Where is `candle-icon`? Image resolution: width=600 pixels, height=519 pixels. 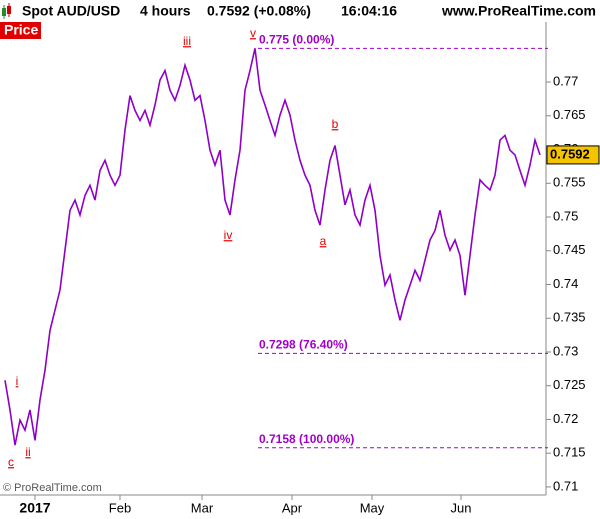 candle-icon is located at coordinates (6, 11).